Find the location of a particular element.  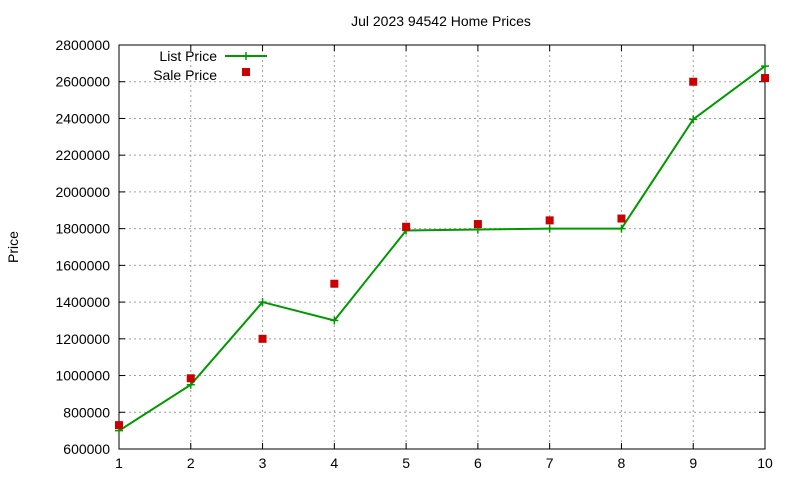

legend-item-0: List Price is located at coordinates (213, 56).